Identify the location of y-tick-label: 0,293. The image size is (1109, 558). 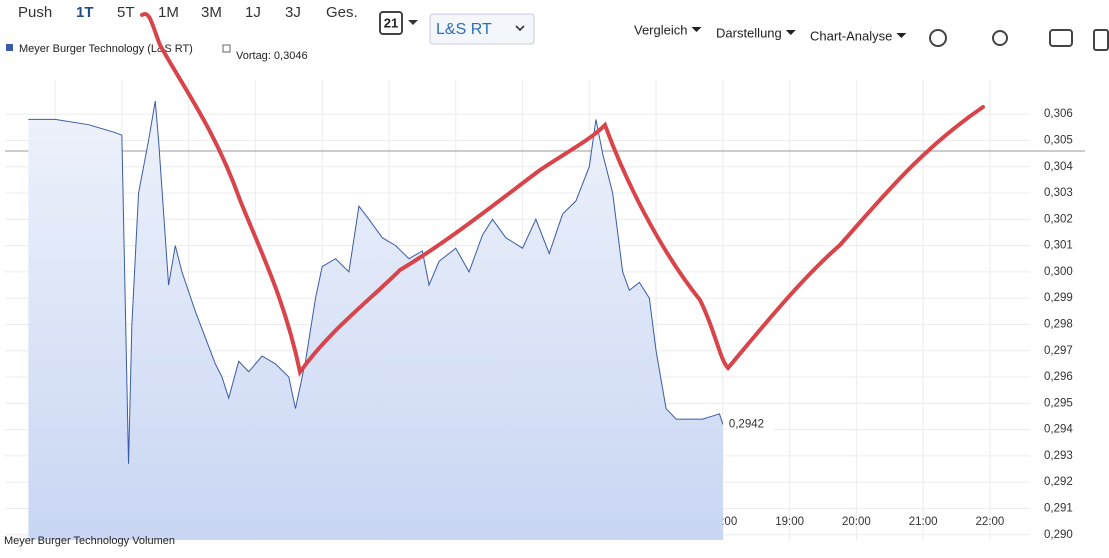
(1058, 456).